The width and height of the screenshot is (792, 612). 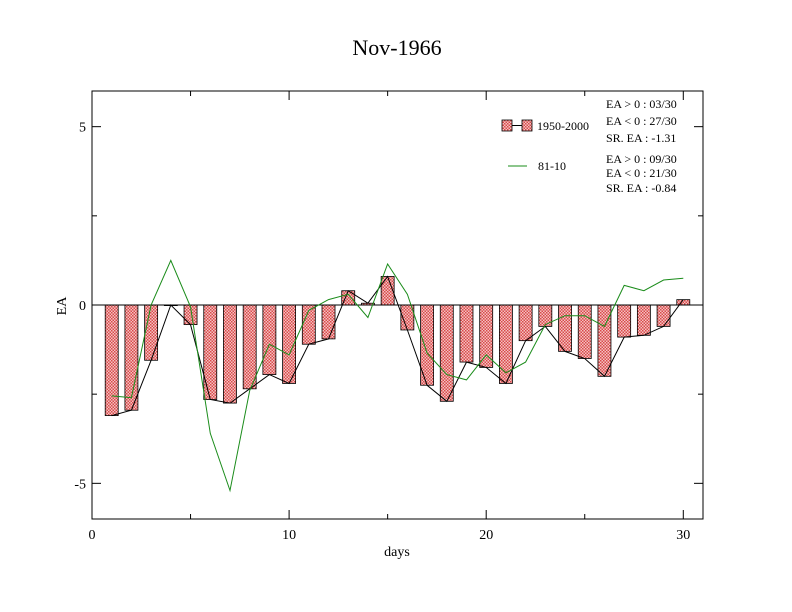 I want to click on y-tick-label--5: -5, so click(x=80, y=484).